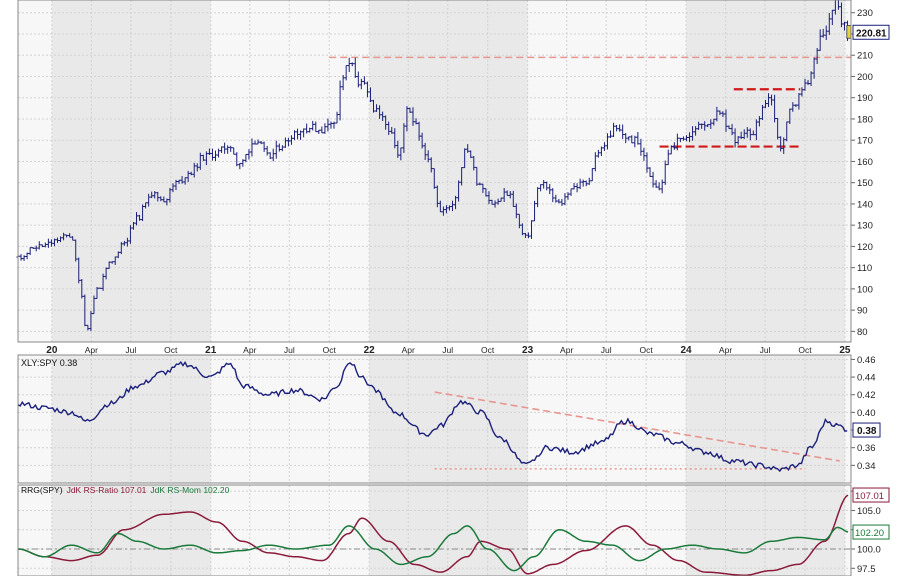  Describe the element at coordinates (865, 98) in the screenshot. I see `y-tick-label: 190` at that location.